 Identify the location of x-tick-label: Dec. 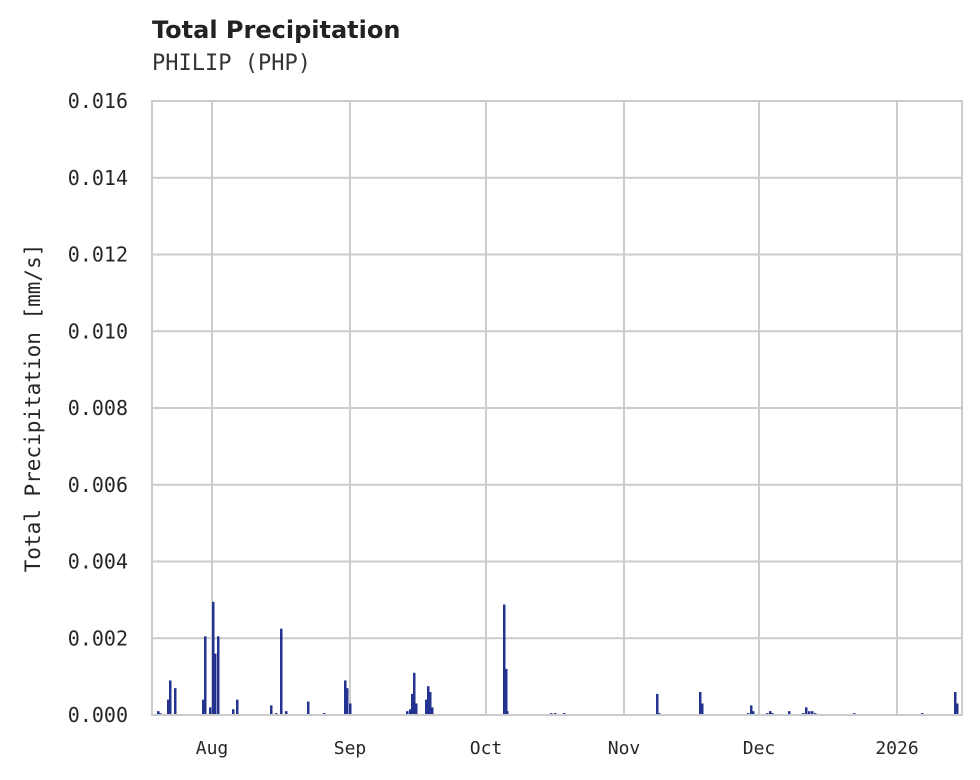
(759, 748).